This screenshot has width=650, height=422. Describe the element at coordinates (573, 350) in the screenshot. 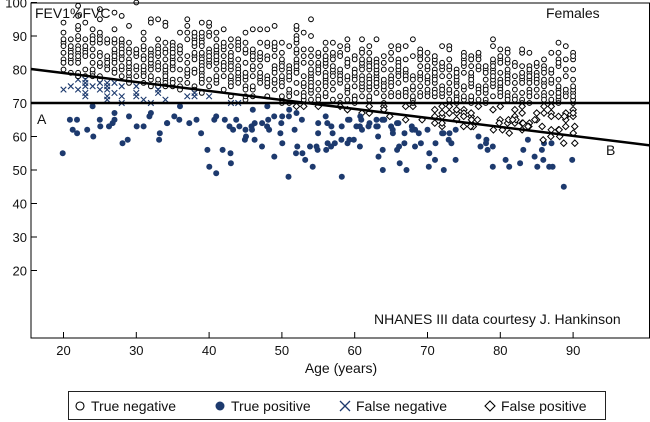

I see `x-tick-label: 90` at that location.